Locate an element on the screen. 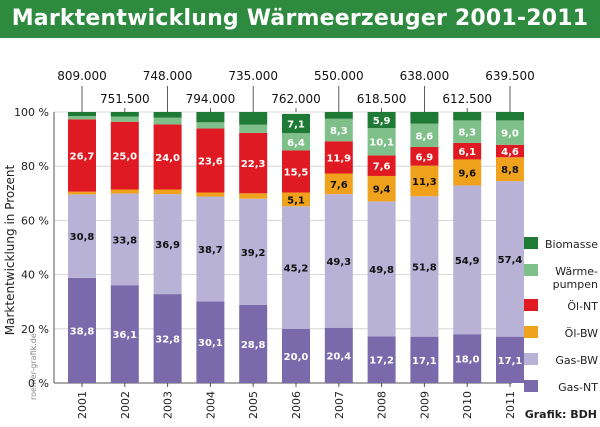 This screenshot has width=600, height=427. data-label: 6,9 is located at coordinates (425, 157).